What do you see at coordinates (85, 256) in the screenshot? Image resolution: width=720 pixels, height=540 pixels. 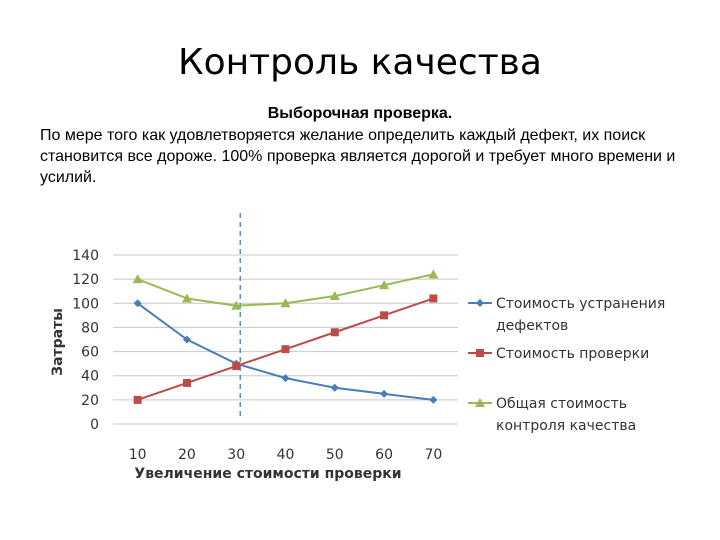 I see `y-tick-label: 140` at bounding box center [85, 256].